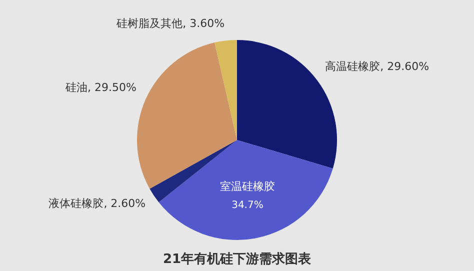 This screenshot has width=474, height=271. Describe the element at coordinates (377, 67) in the screenshot. I see `slice-label: 高温硅橡胶, 29.60%` at that location.